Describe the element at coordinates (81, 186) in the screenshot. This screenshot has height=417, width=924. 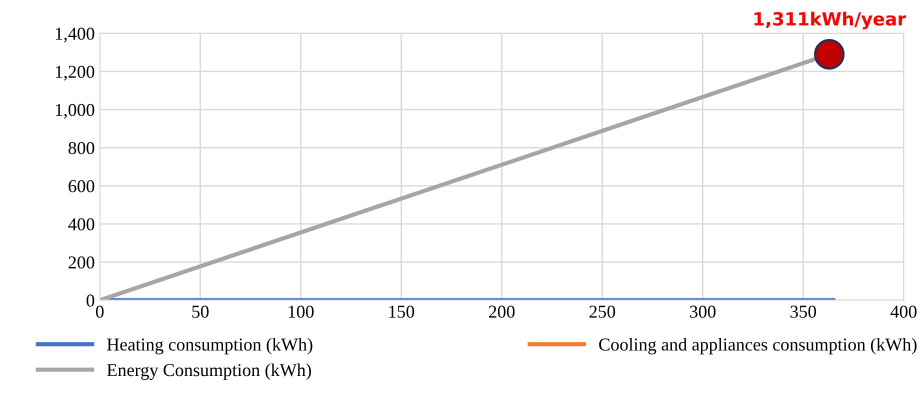
I see `y-tick-label: 600` at that location.